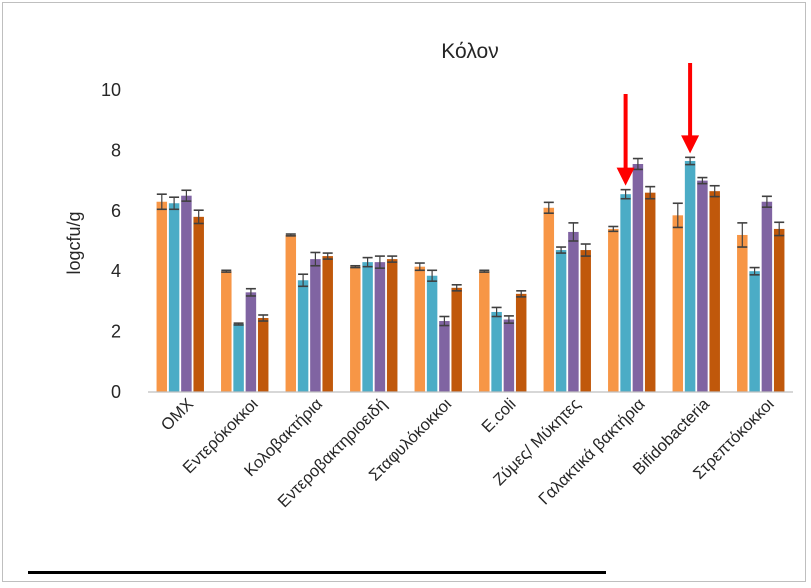 Image resolution: width=811 pixels, height=588 pixels. I want to click on y-tick-label: 6, so click(116, 211).